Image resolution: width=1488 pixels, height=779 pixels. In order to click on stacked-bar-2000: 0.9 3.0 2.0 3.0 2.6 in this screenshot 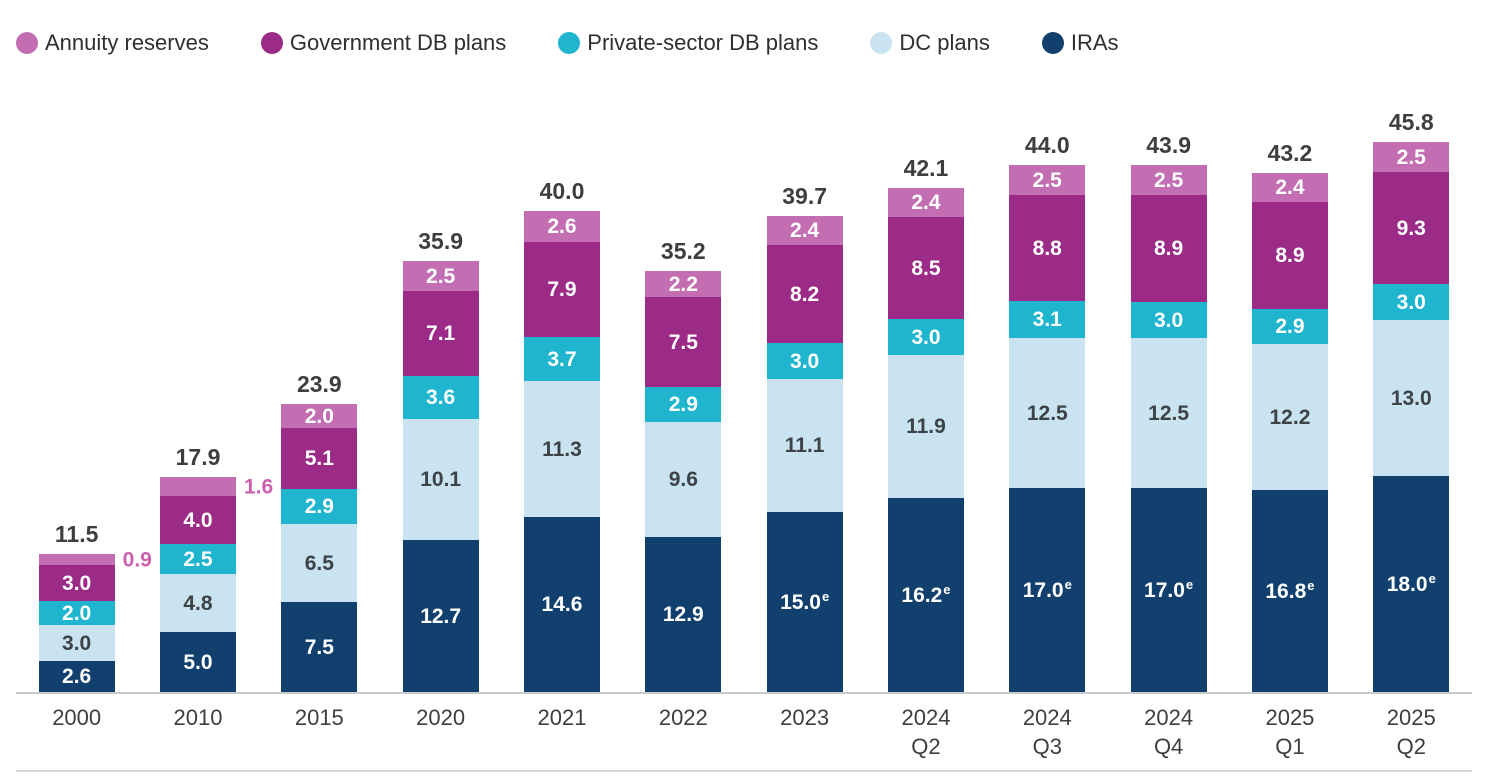, I will do `click(95, 620)`.